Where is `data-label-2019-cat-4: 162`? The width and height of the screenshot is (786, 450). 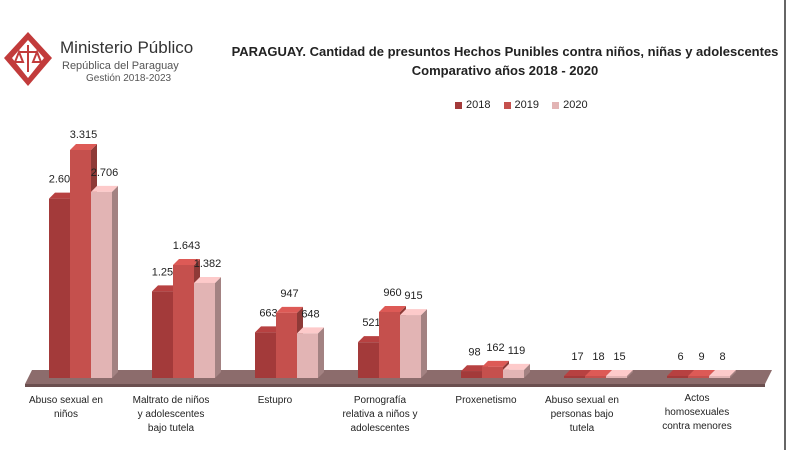
data-label-2019-cat-4: 162 is located at coordinates (495, 348).